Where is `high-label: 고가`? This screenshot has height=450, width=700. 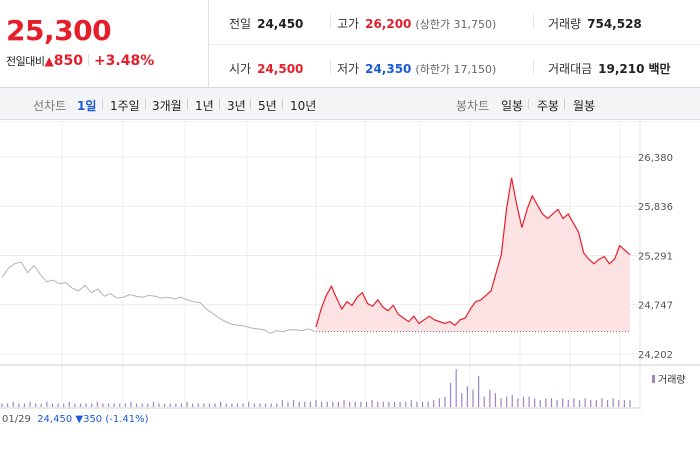 high-label: 고가 is located at coordinates (348, 24).